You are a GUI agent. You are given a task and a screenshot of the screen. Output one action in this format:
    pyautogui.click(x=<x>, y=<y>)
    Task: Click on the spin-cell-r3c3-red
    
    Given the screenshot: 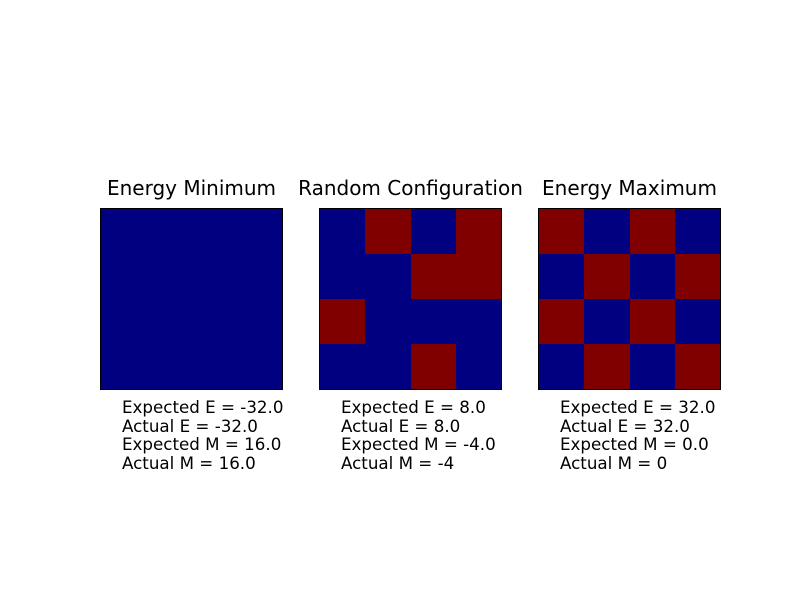 What is the action you would take?
    pyautogui.click(x=697, y=366)
    